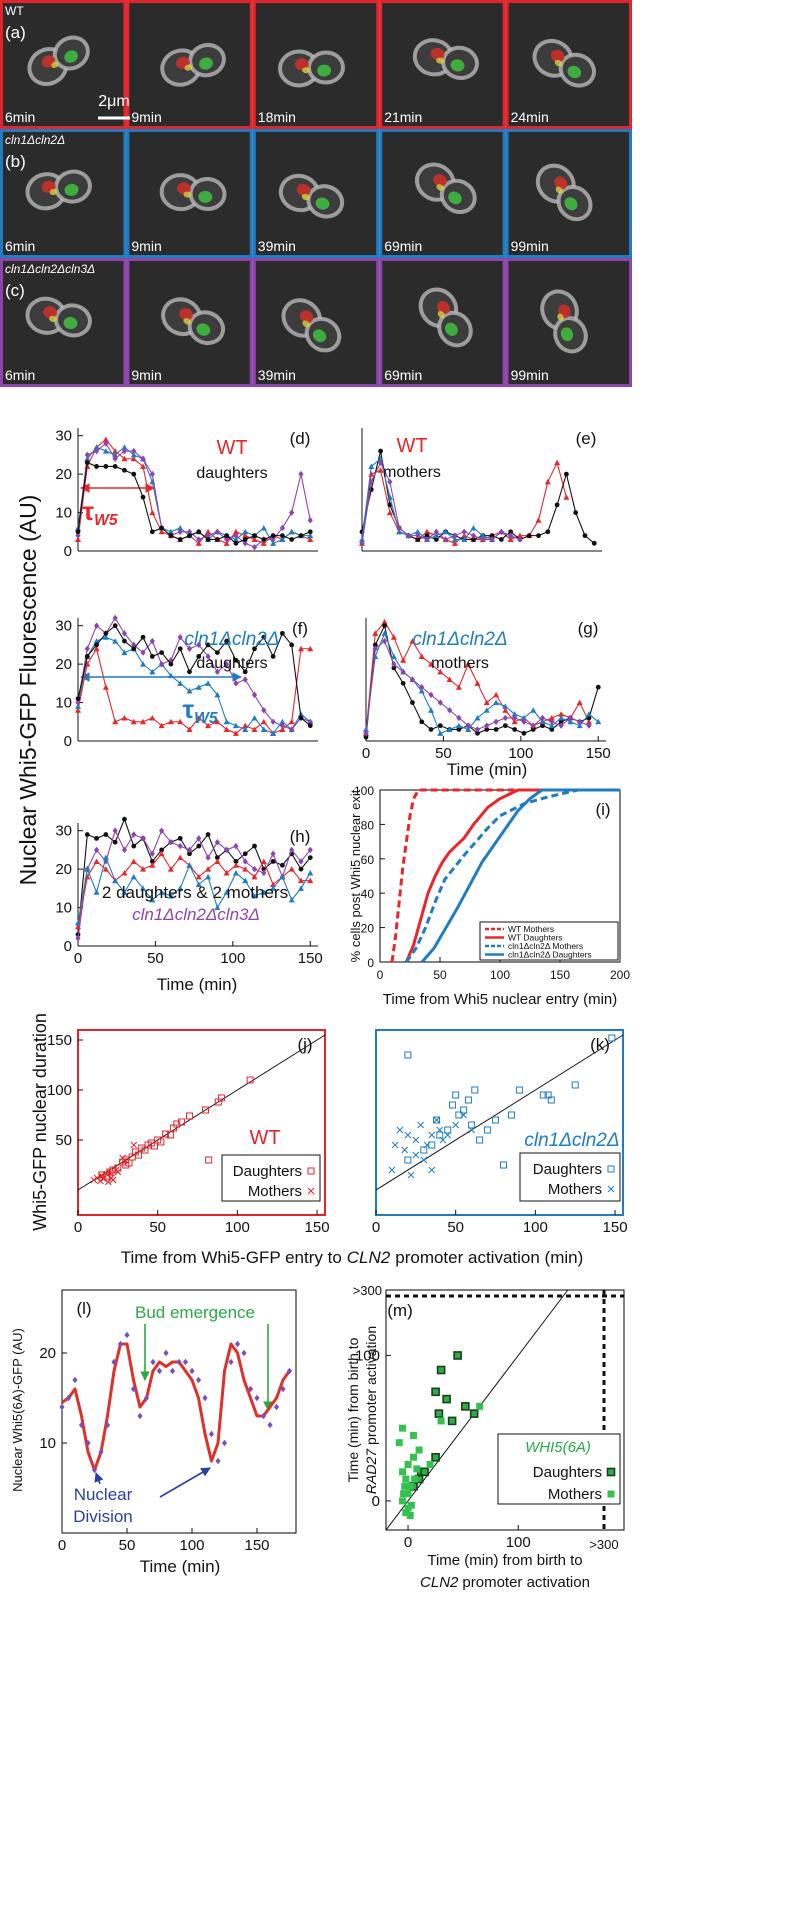 This screenshot has height=1932, width=791. What do you see at coordinates (304, 1044) in the screenshot?
I see `panel-label: (j)` at bounding box center [304, 1044].